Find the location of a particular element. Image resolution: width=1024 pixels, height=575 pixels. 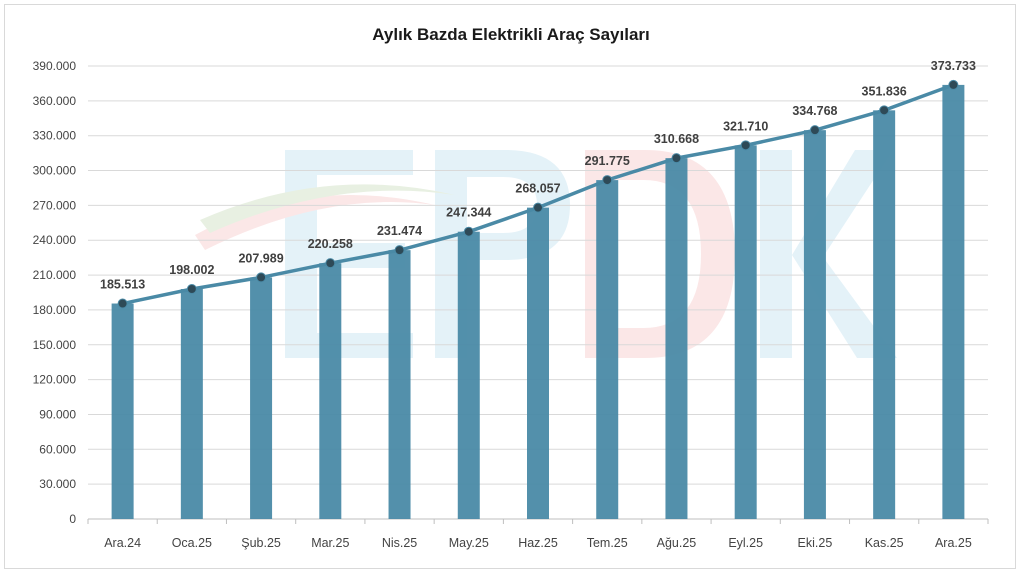

data-label: 310.668 is located at coordinates (676, 139).